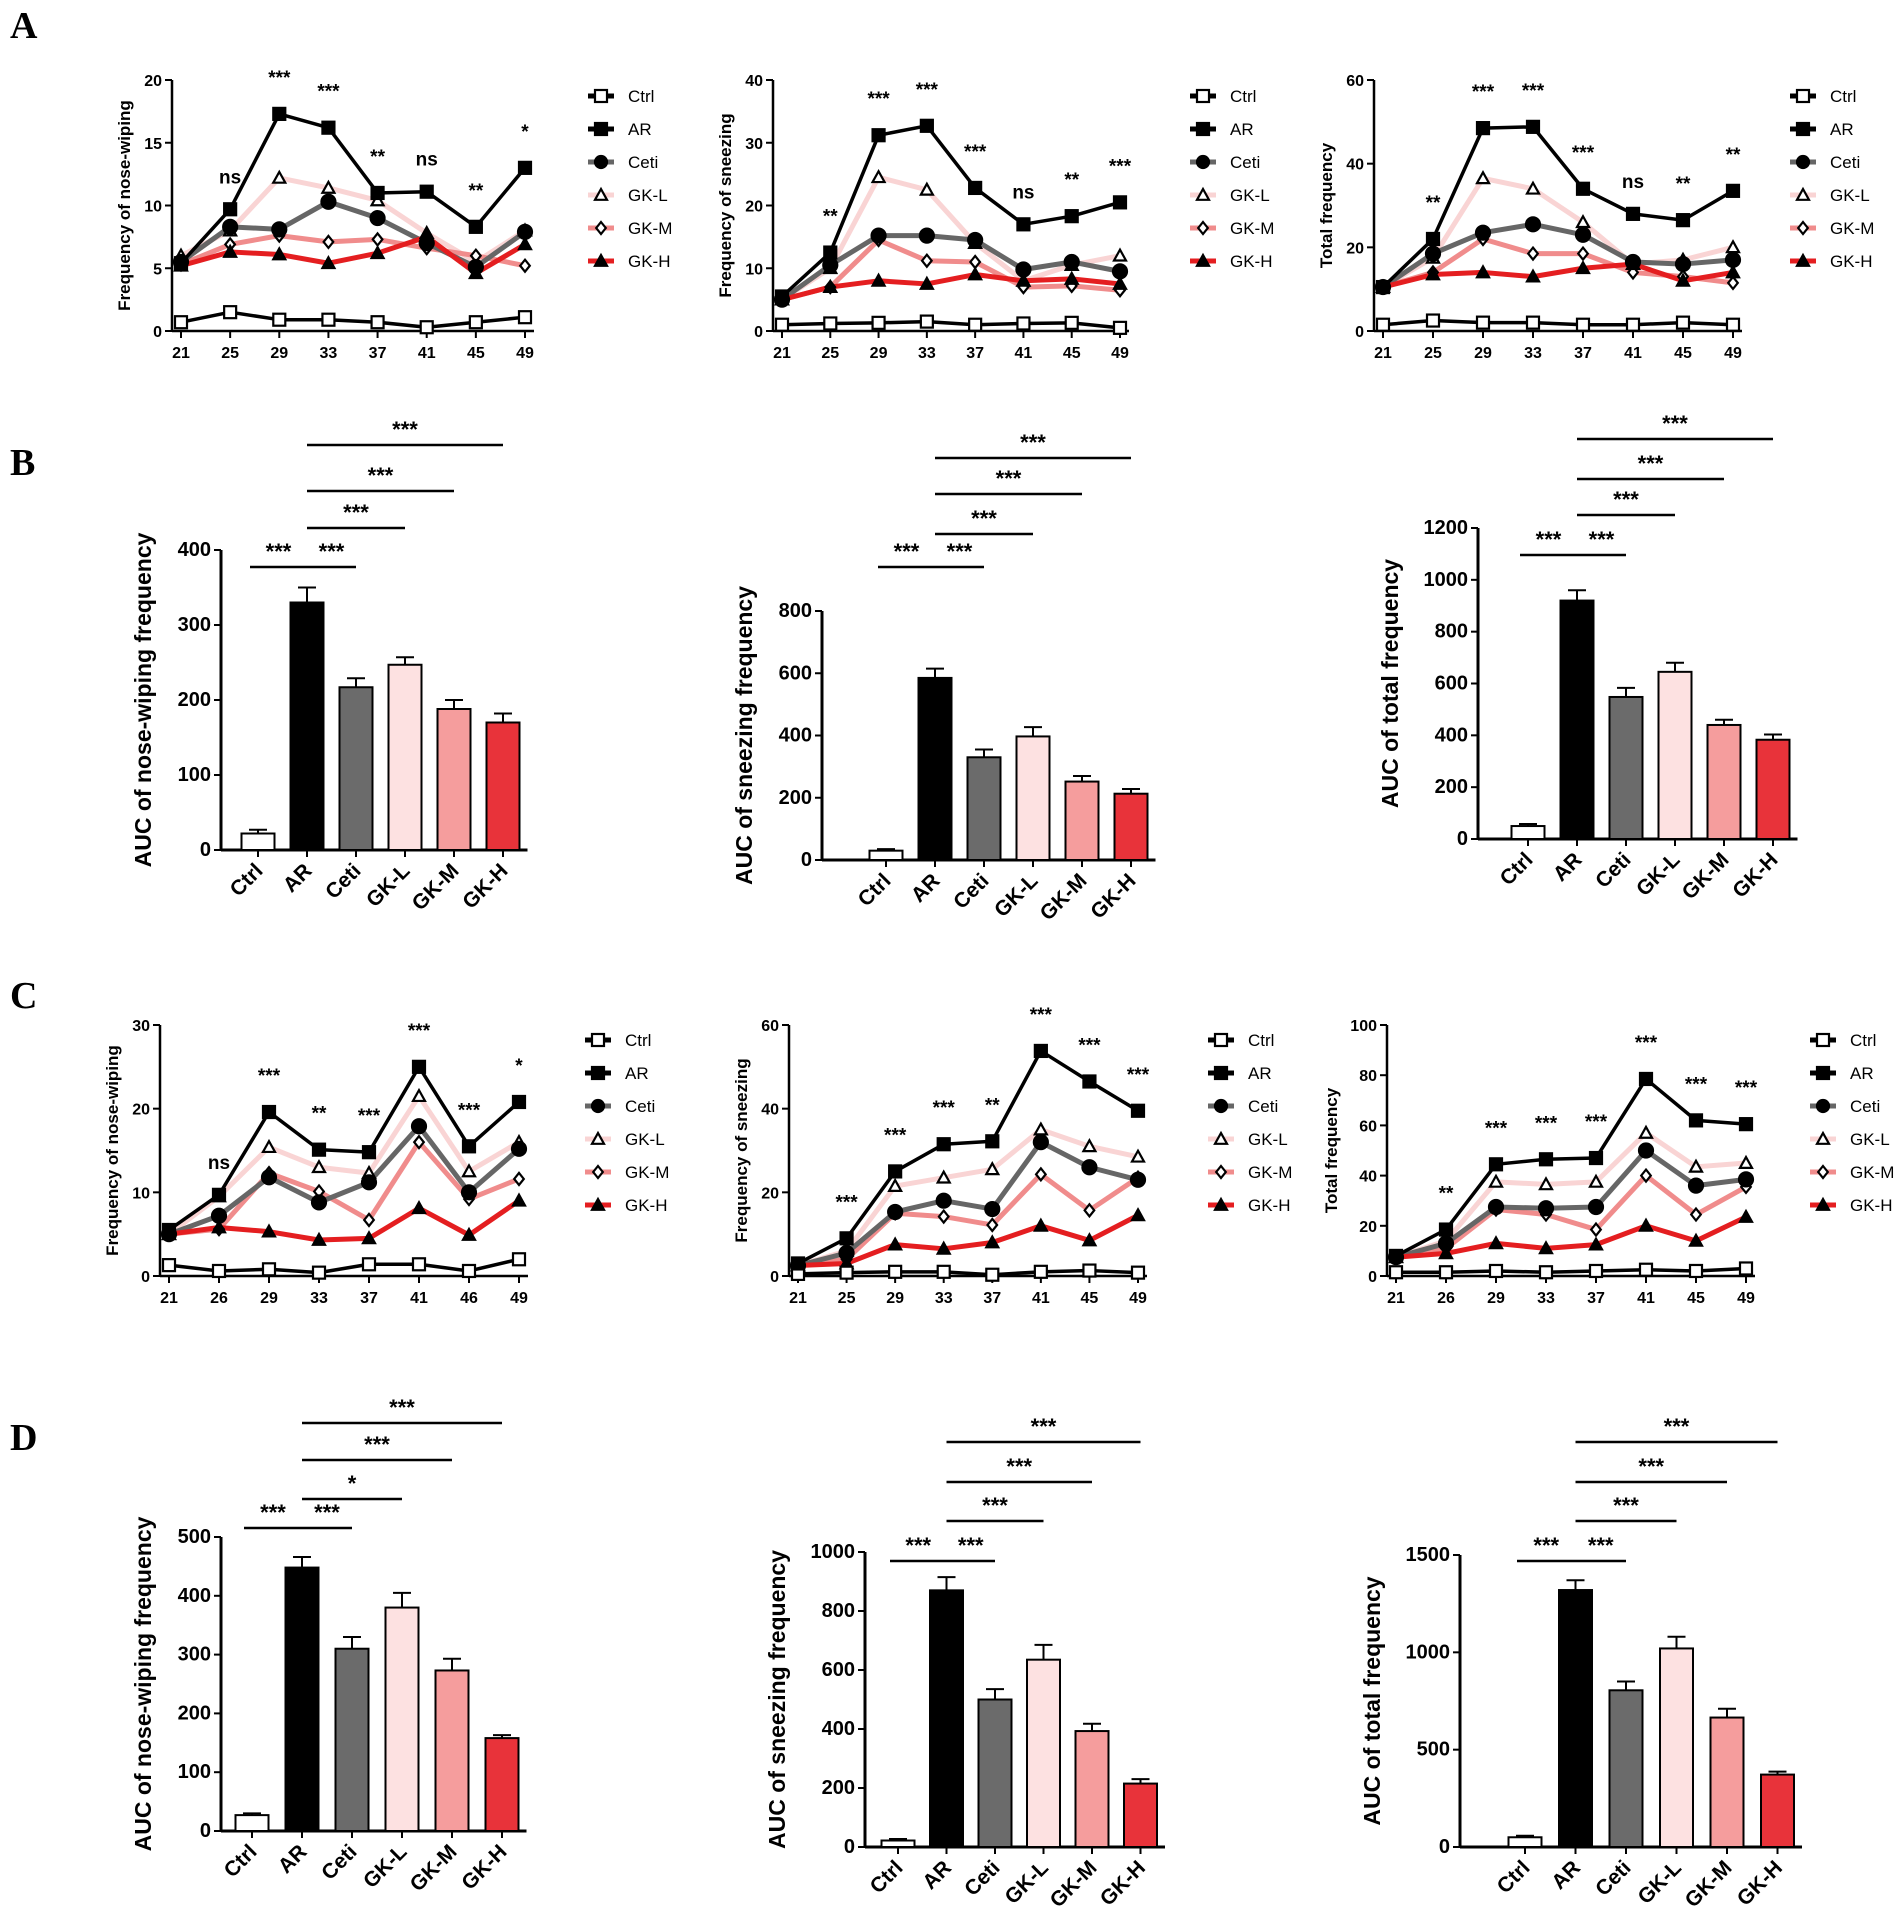 The width and height of the screenshot is (1902, 1932). What do you see at coordinates (875, 890) in the screenshot?
I see `category-label: Ctrl` at bounding box center [875, 890].